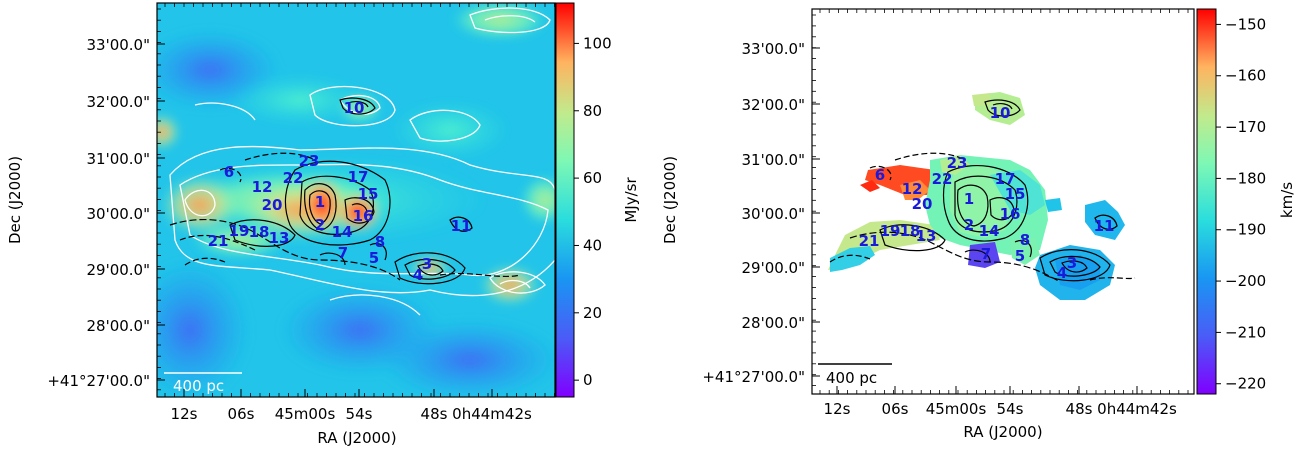 The width and height of the screenshot is (1311, 458). I want to click on left-source-label: 2, so click(320, 225).